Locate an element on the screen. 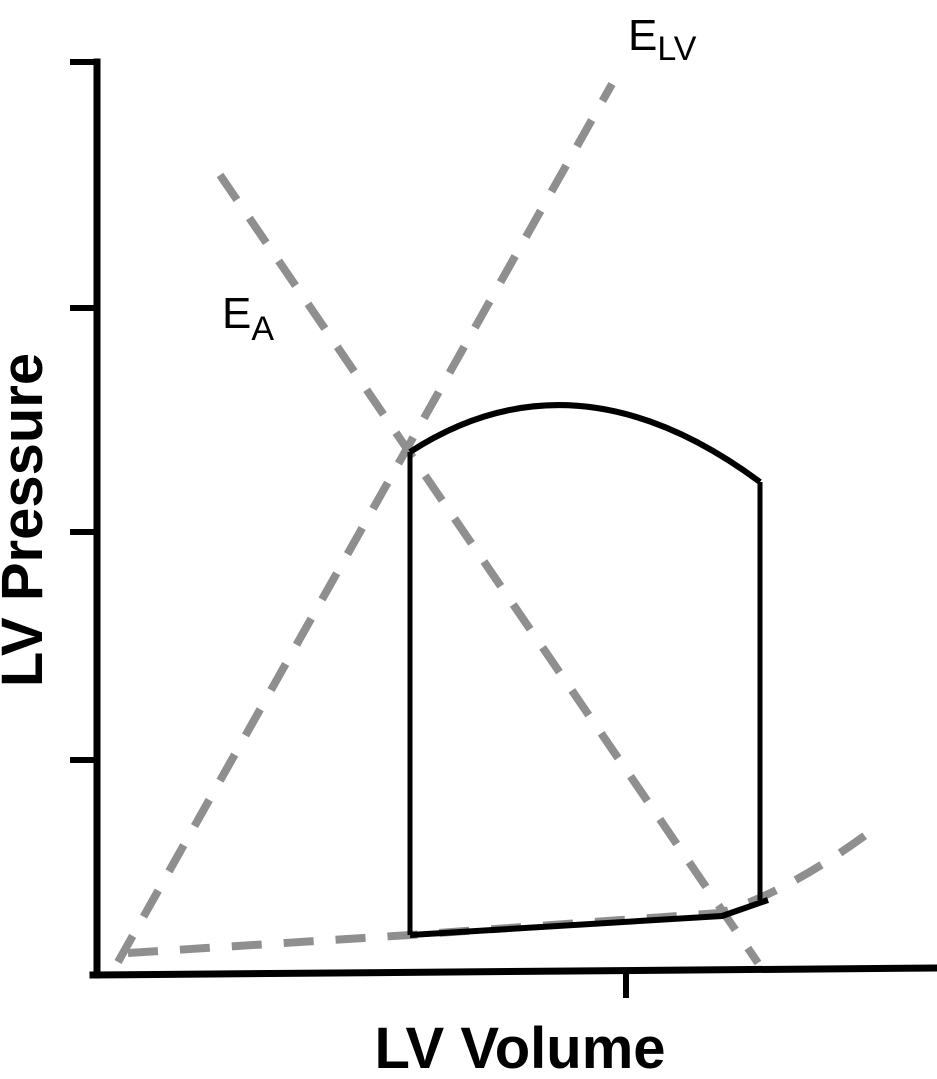 The image size is (937, 1079). ea-label: EA is located at coordinates (248, 318).